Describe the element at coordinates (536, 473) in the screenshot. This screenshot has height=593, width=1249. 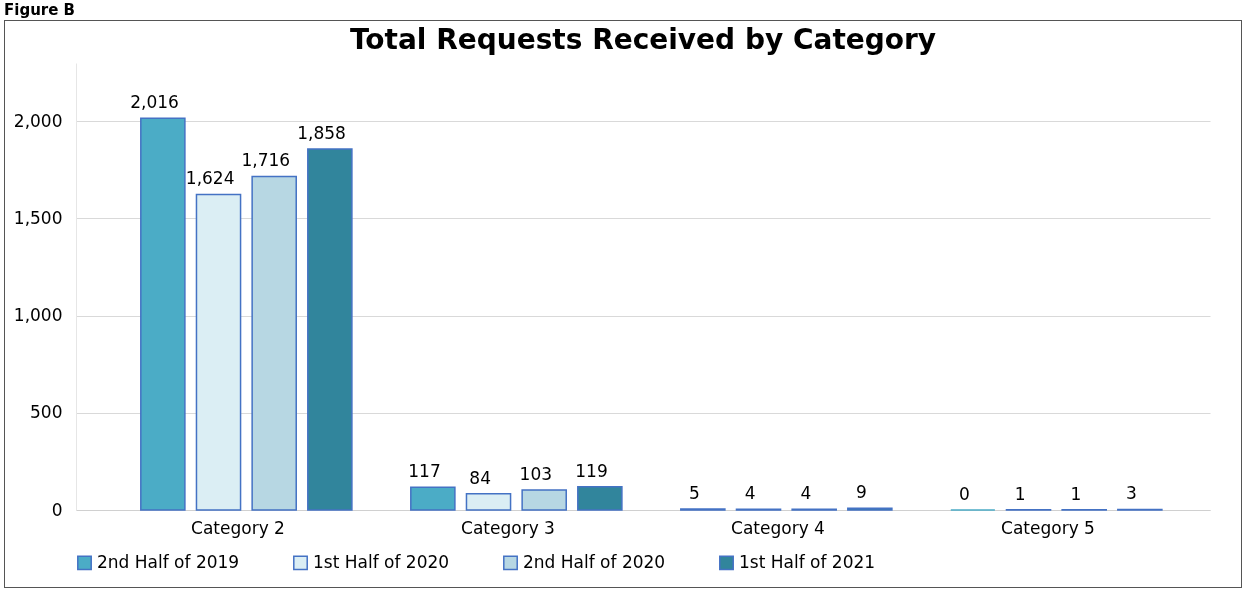
I see `data-label: 103` at that location.